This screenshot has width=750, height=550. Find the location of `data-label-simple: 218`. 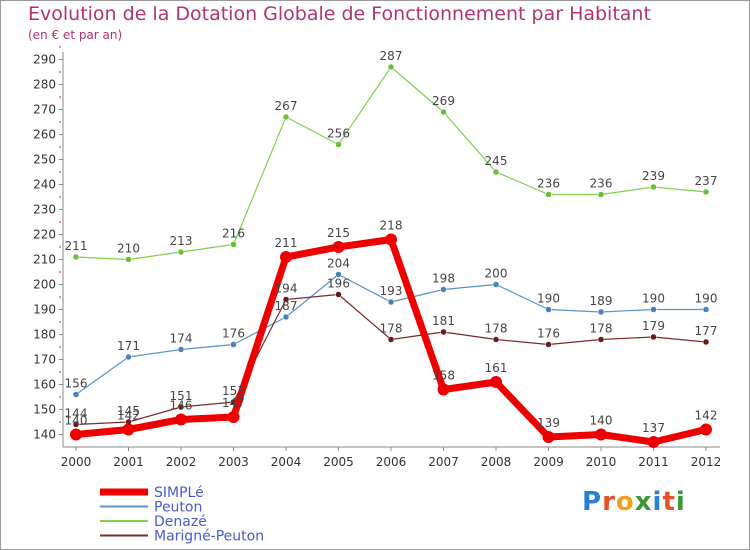

data-label-simple: 218 is located at coordinates (391, 226).